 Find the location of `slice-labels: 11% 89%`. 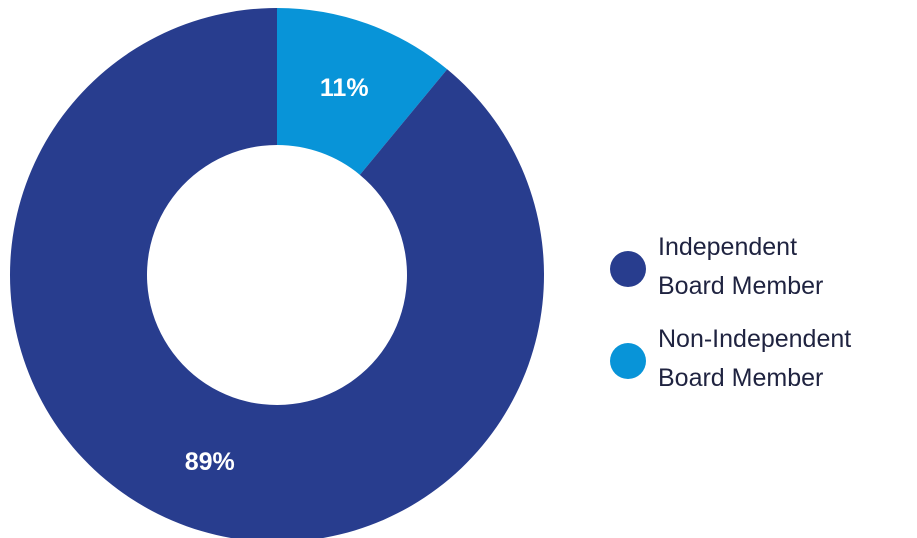

slice-labels: 11% 89% is located at coordinates (277, 275).